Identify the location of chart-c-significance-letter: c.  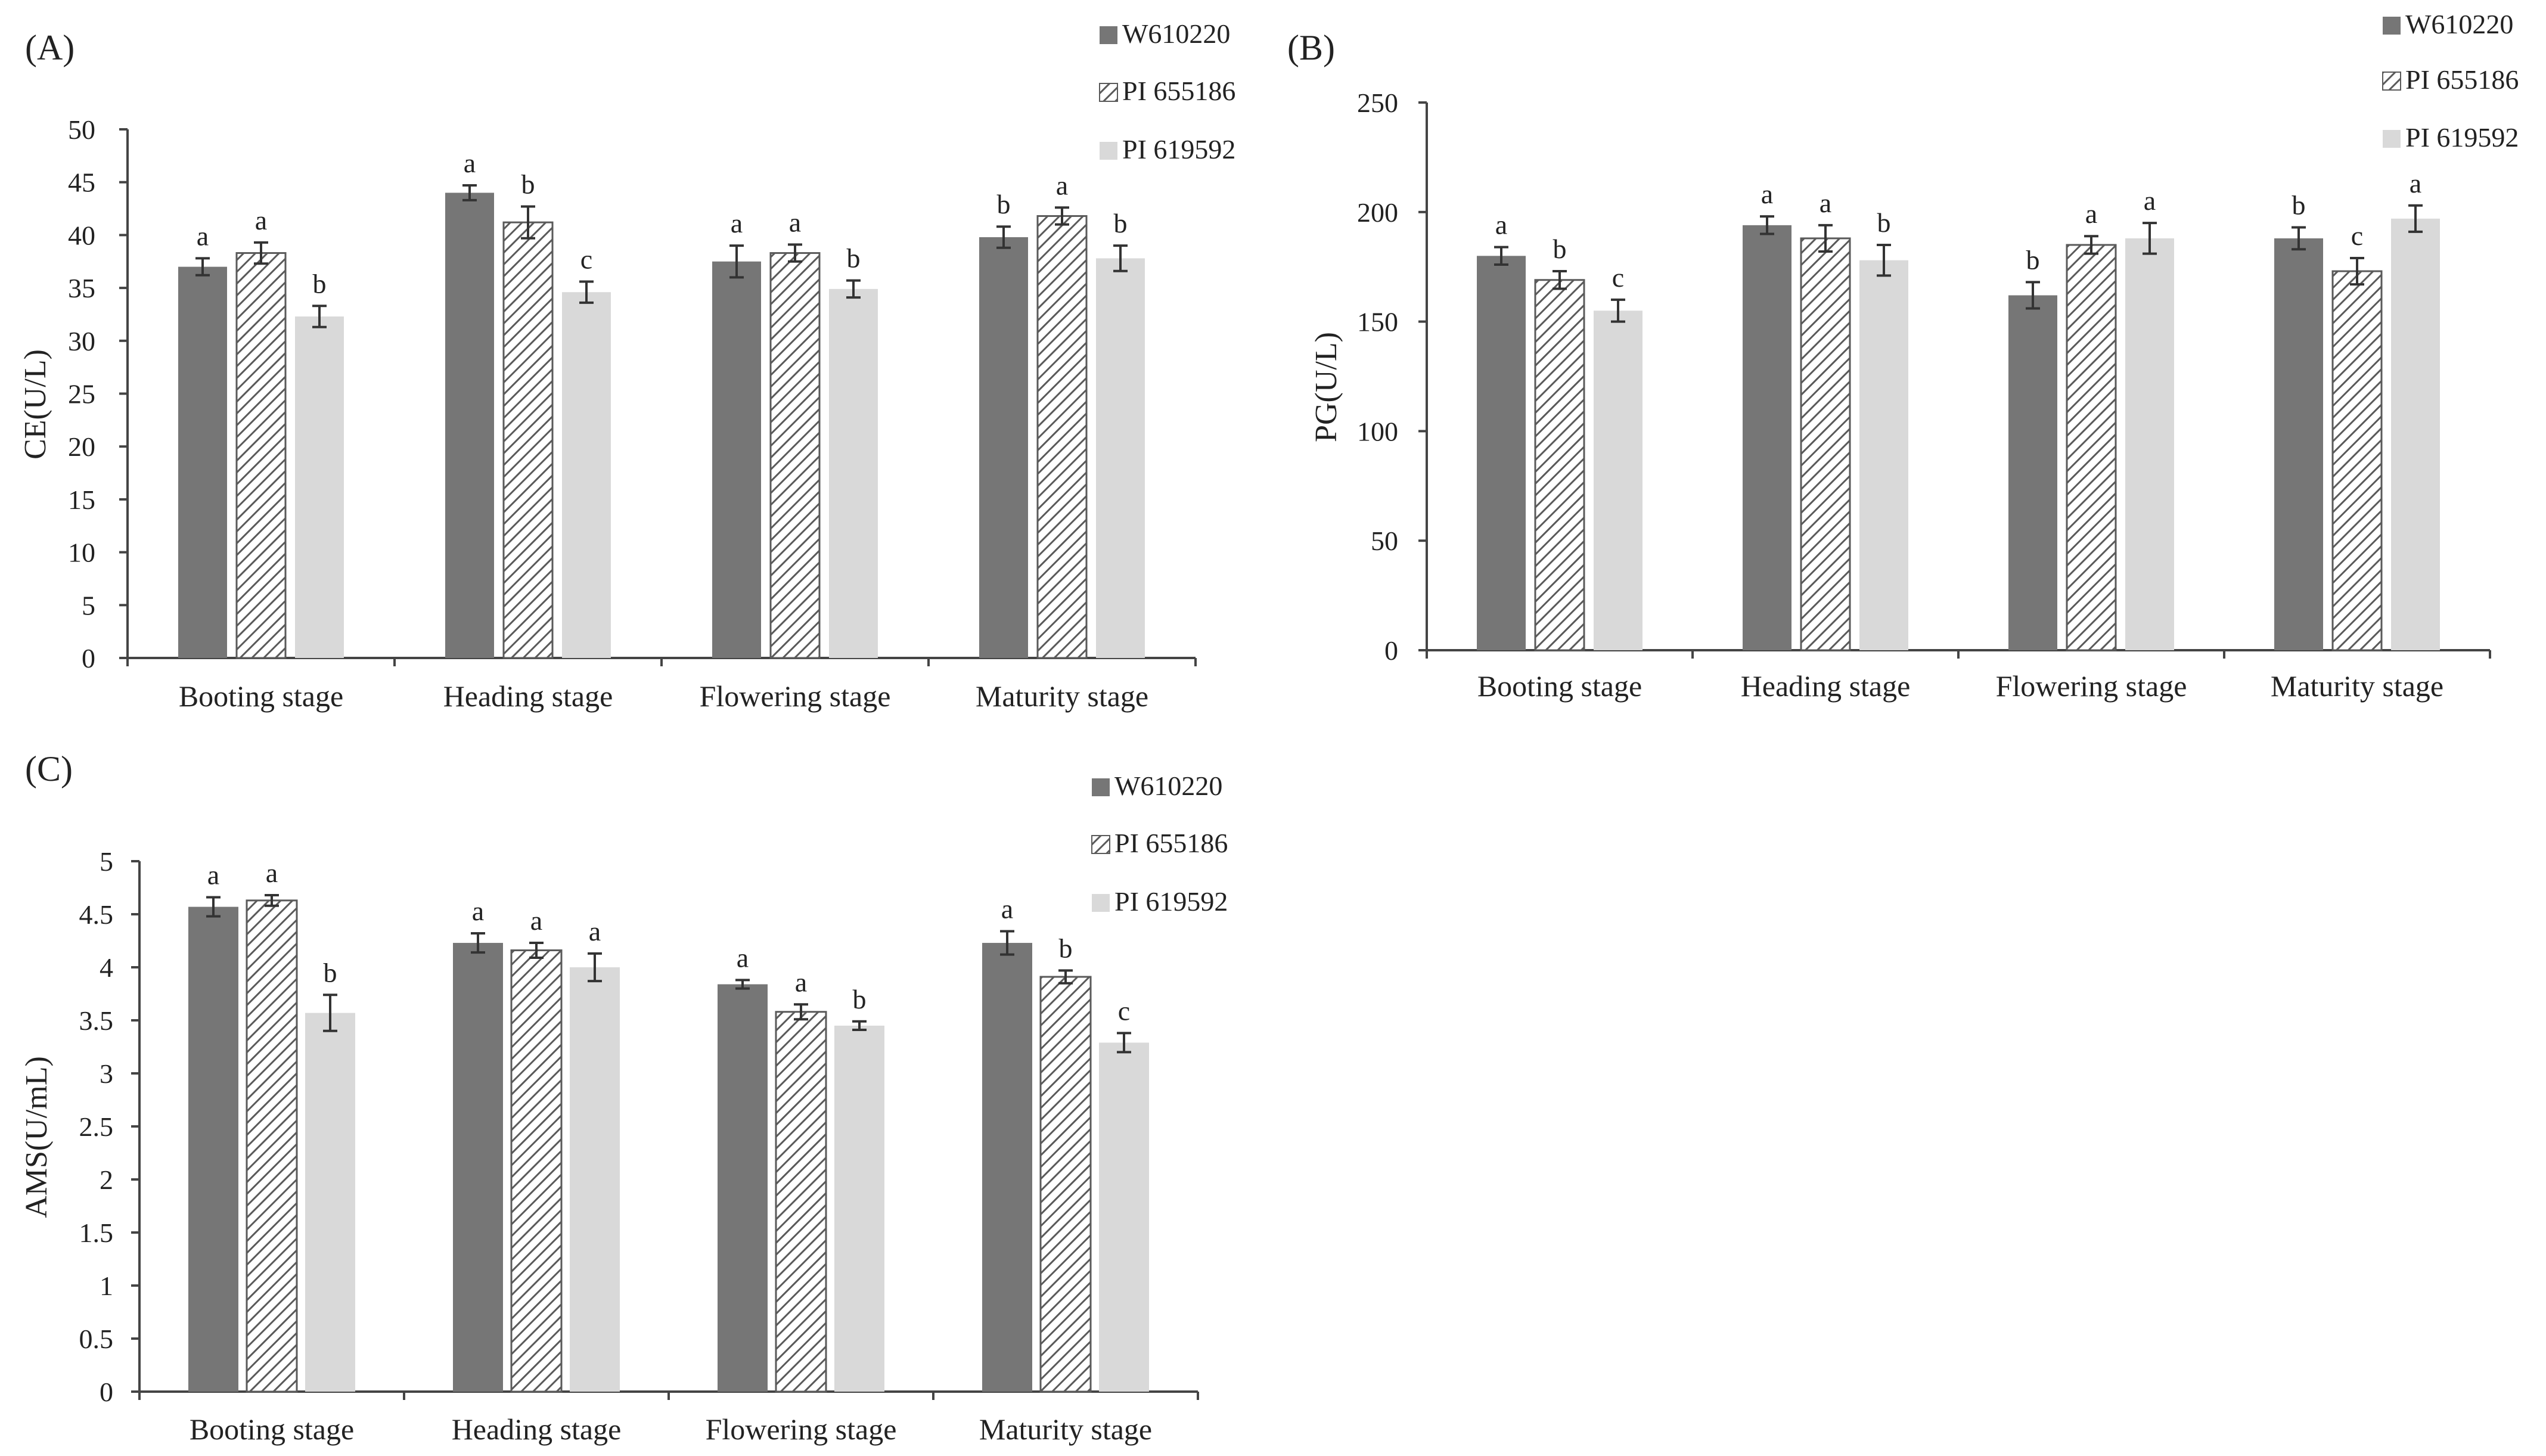
(1124, 1010).